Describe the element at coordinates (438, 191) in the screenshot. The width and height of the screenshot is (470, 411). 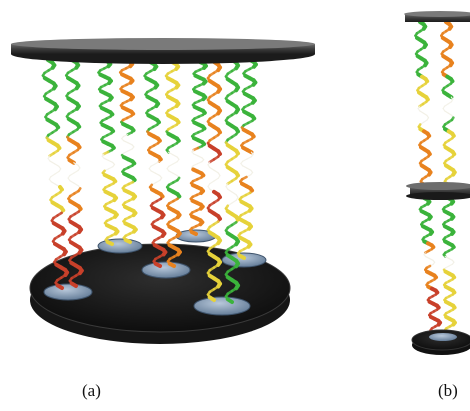
I see `middle-plate-b` at that location.